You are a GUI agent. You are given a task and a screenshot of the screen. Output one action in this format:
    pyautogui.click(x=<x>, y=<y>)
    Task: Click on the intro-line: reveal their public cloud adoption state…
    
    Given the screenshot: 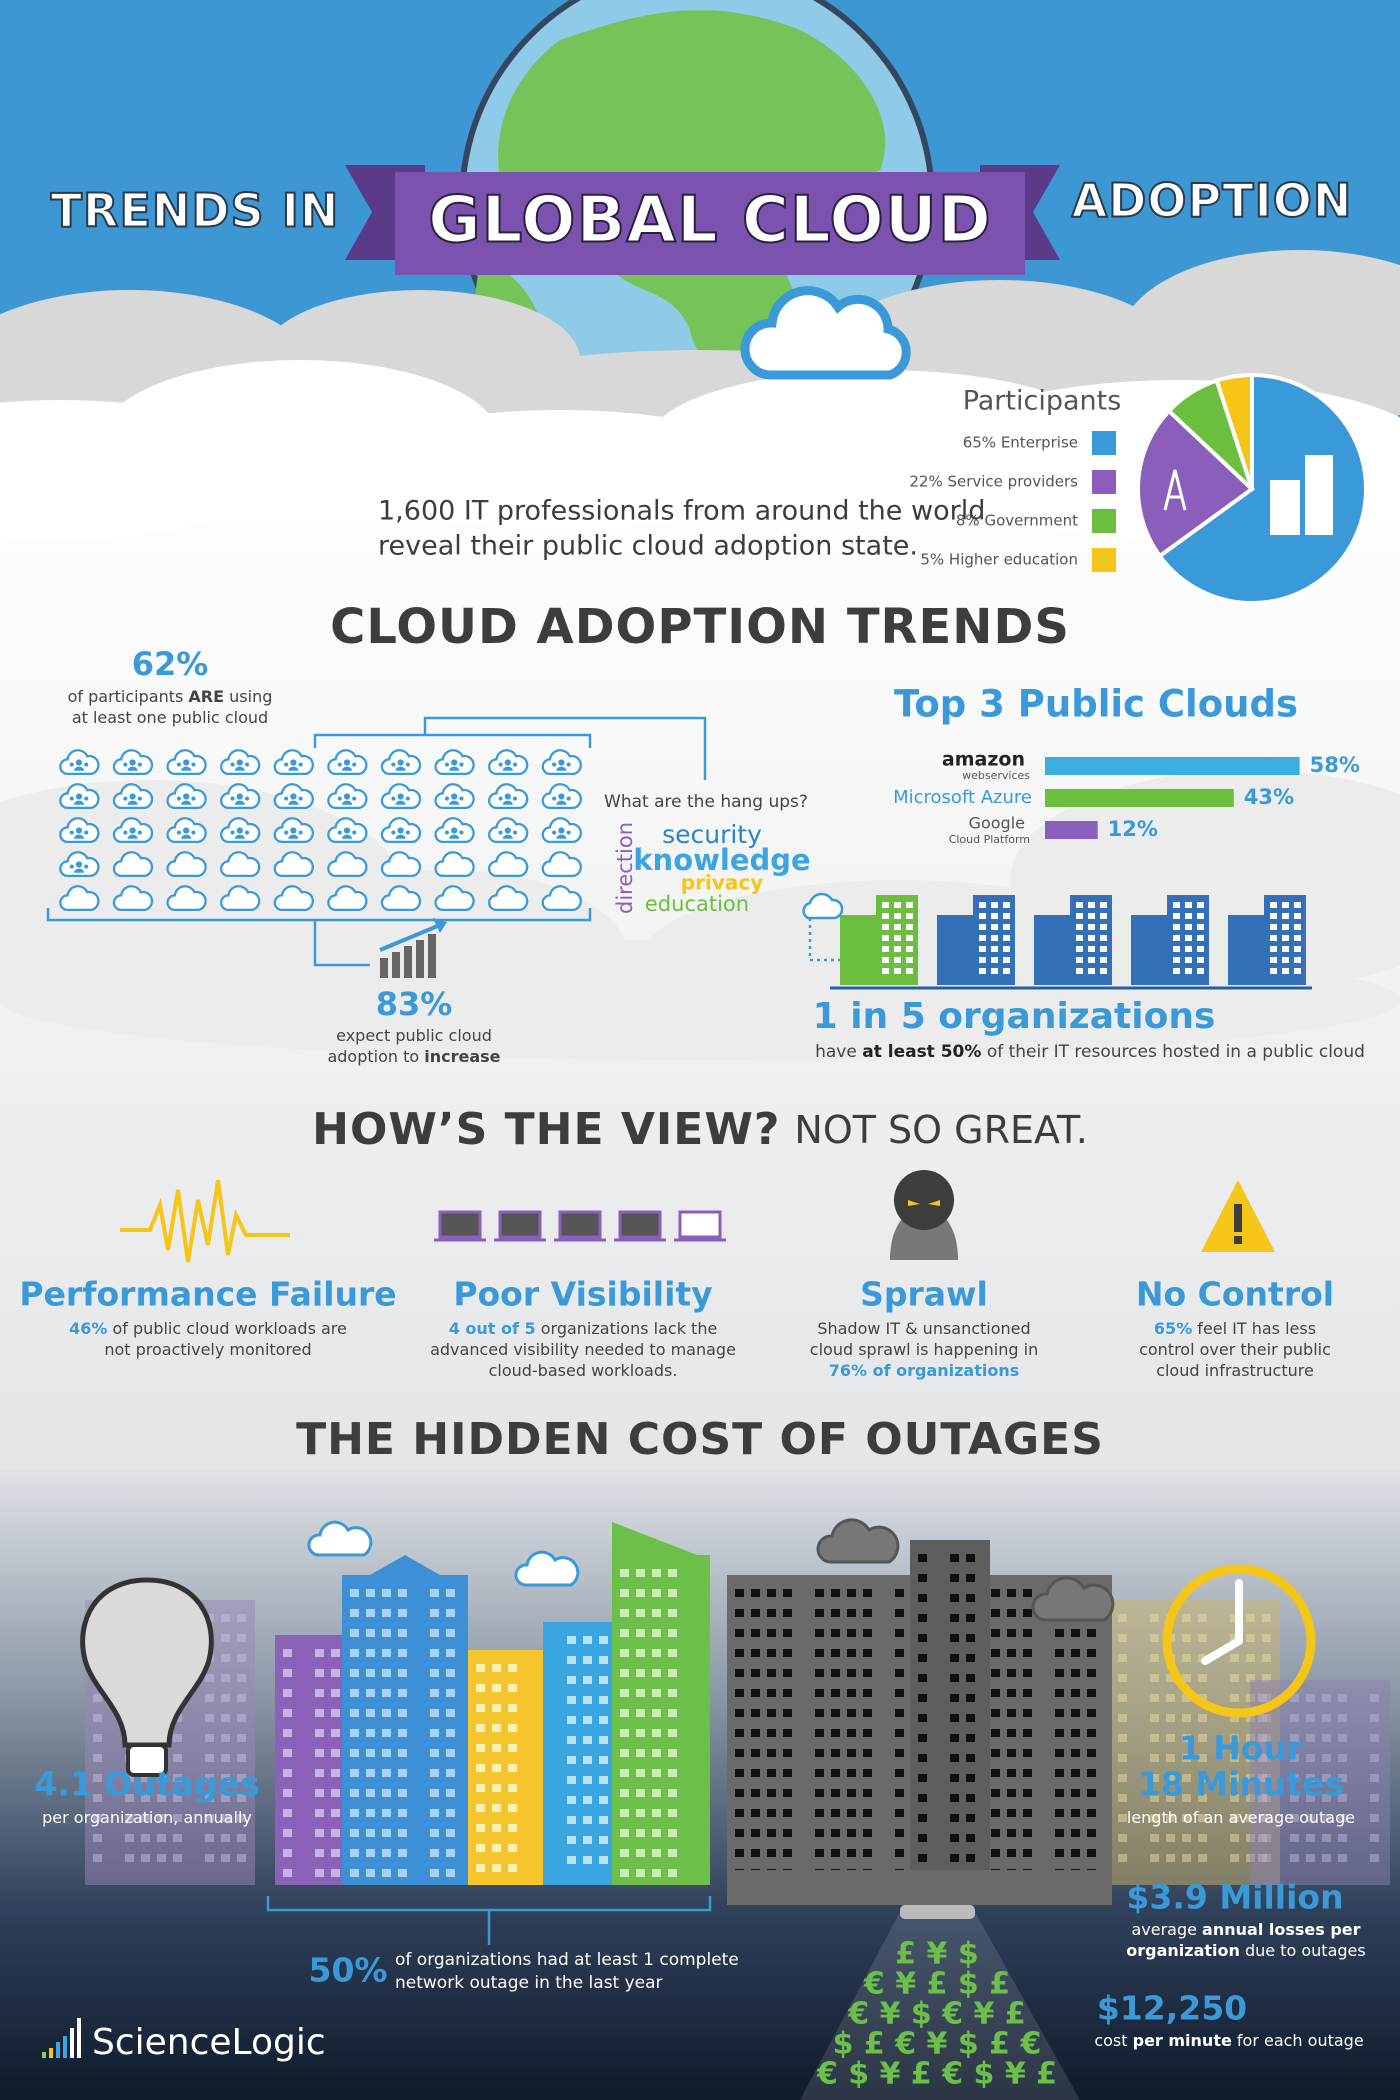 What is the action you would take?
    pyautogui.click(x=648, y=546)
    